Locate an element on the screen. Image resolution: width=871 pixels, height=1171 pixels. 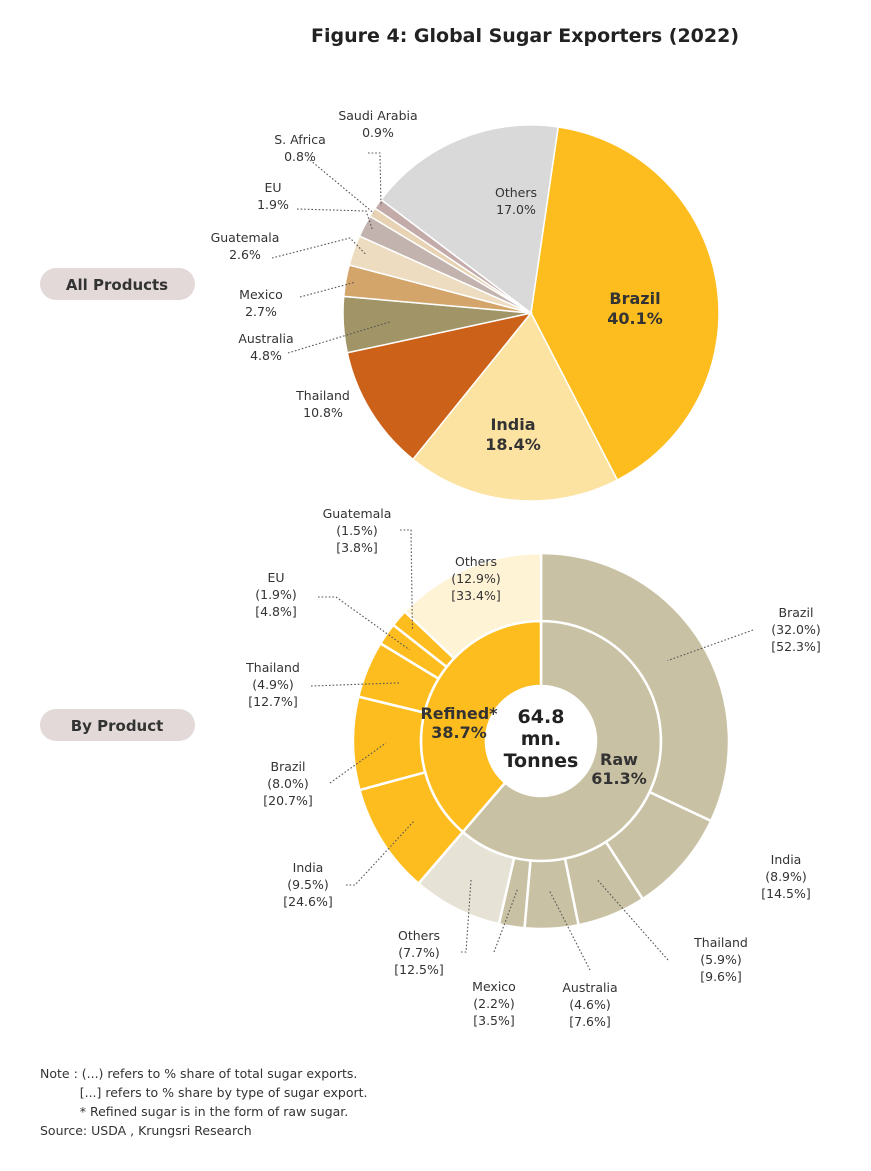
outer-label-refined-brazil-line: (8.0%) is located at coordinates (288, 783).